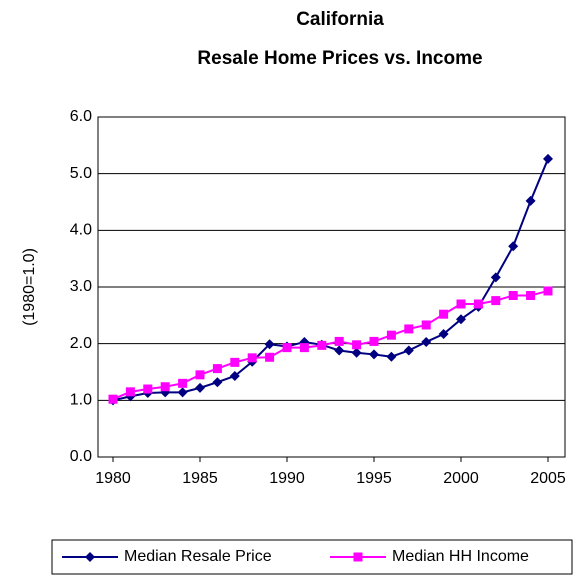  What do you see at coordinates (461, 478) in the screenshot?
I see `x-tick-label: 2000` at bounding box center [461, 478].